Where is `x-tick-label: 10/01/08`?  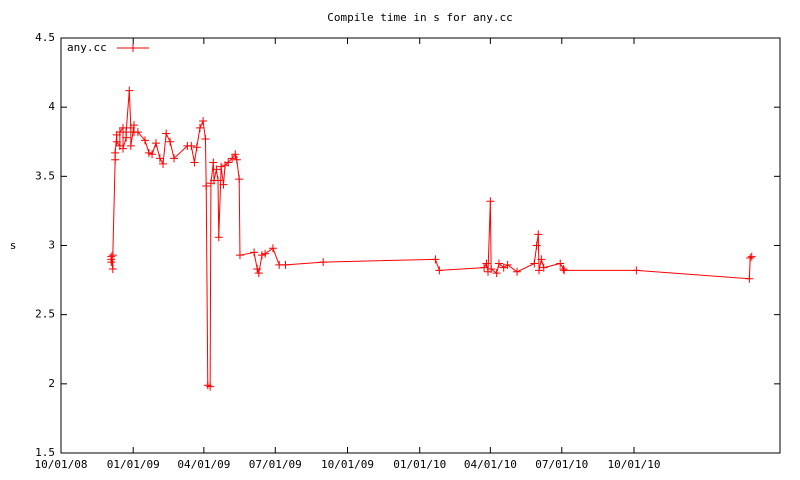
x-tick-label: 10/01/08 is located at coordinates (61, 464).